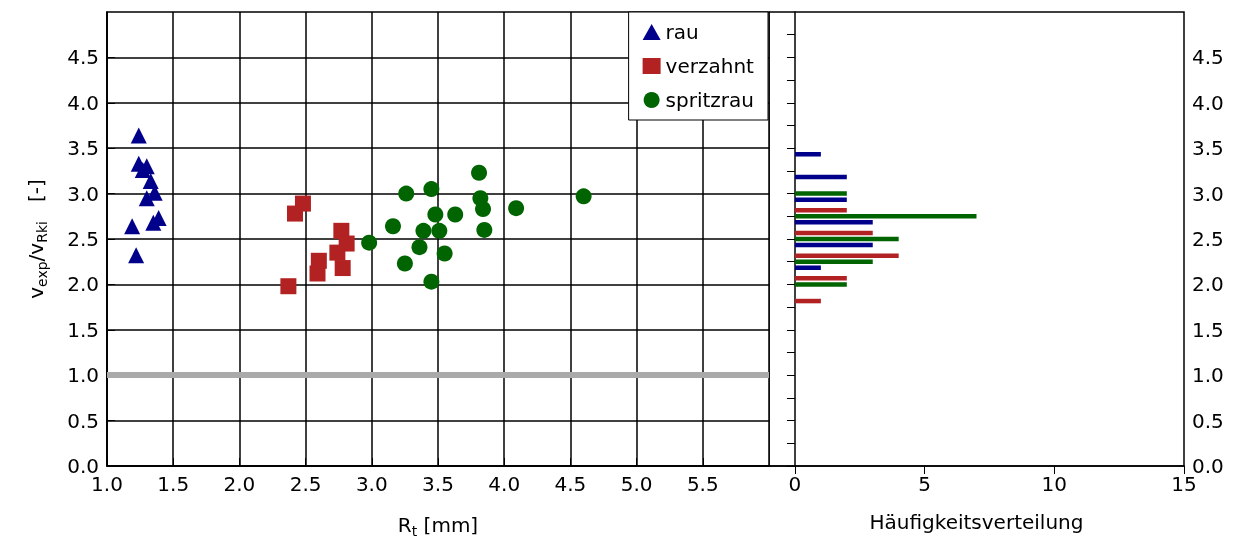 Image resolution: width=1241 pixels, height=545 pixels. Describe the element at coordinates (636, 484) in the screenshot. I see `x-tick-label: 5.0` at that location.